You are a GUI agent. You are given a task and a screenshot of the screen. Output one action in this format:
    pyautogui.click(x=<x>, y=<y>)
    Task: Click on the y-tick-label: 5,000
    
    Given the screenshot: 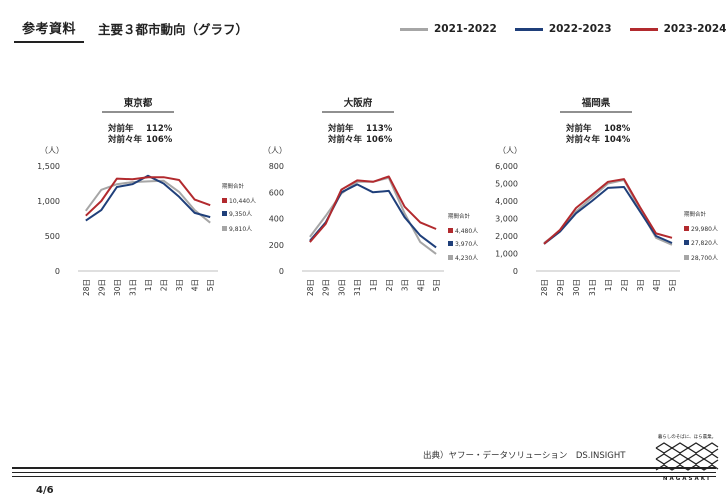 What is the action you would take?
    pyautogui.click(x=506, y=184)
    